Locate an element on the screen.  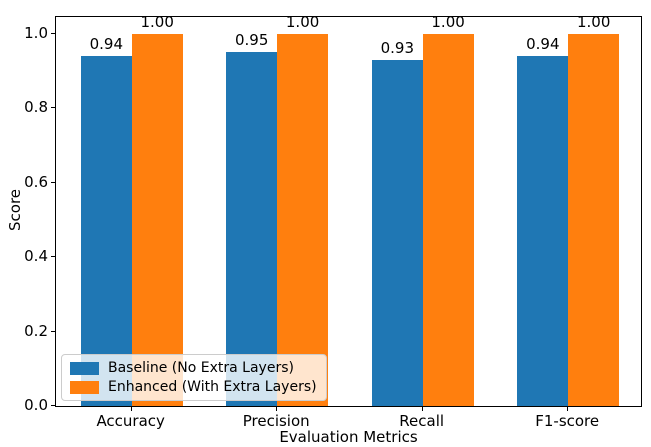
legend-item-baseline: Baseline (No Extra Layers) is located at coordinates (193, 368).